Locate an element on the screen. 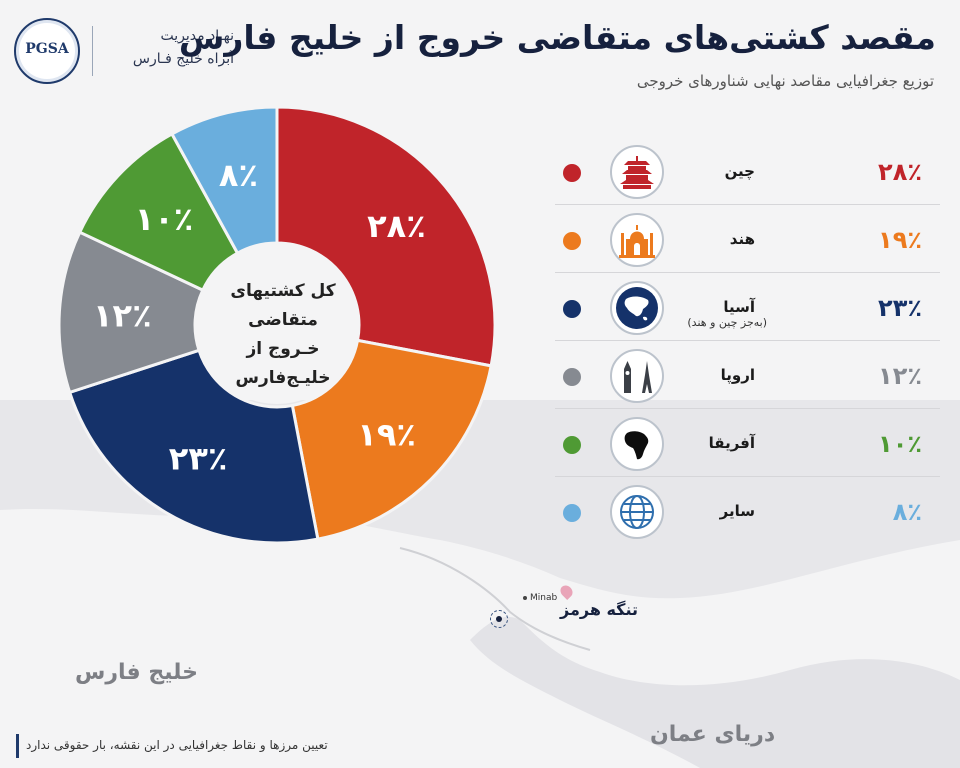 The width and height of the screenshot is (960, 768). hormuz-marker-icon is located at coordinates (499, 619).